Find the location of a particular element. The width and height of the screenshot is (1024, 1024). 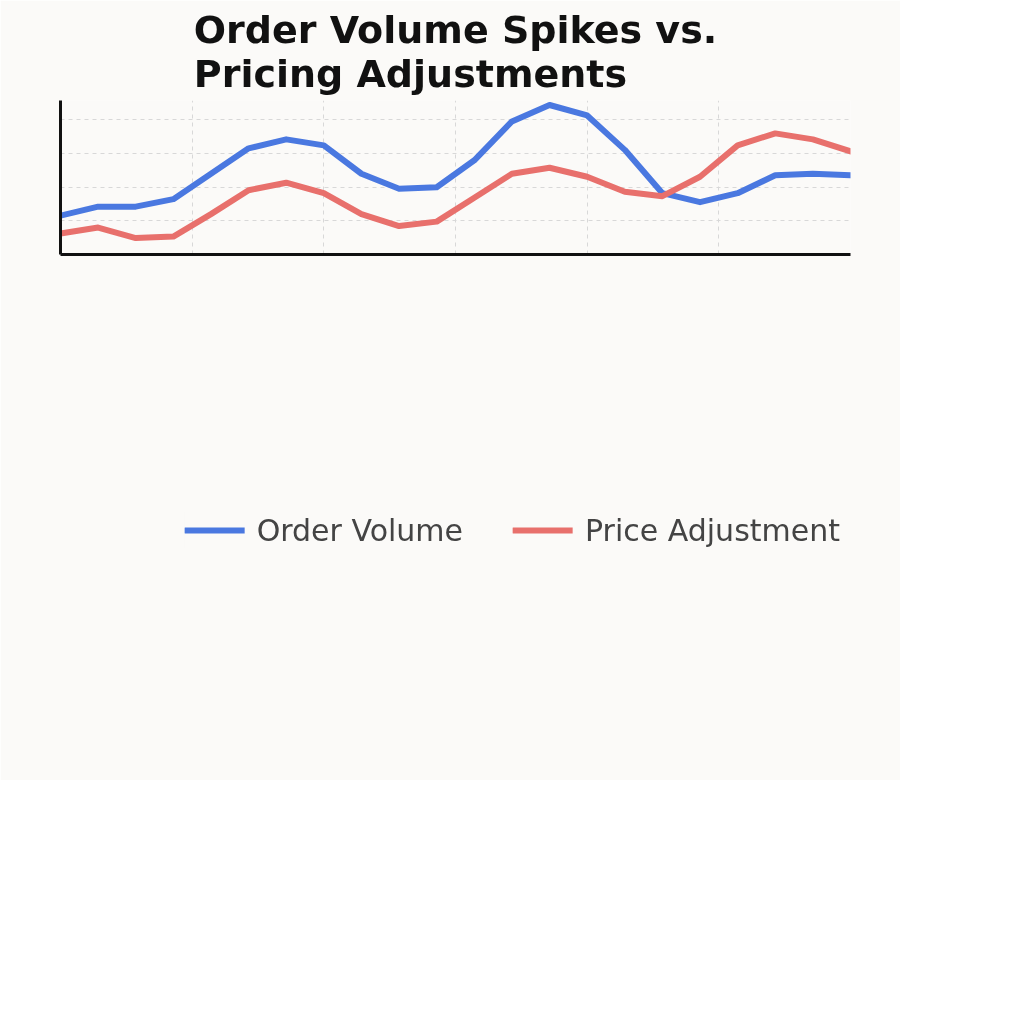

legend-label: Price Adjustment is located at coordinates (712, 530).